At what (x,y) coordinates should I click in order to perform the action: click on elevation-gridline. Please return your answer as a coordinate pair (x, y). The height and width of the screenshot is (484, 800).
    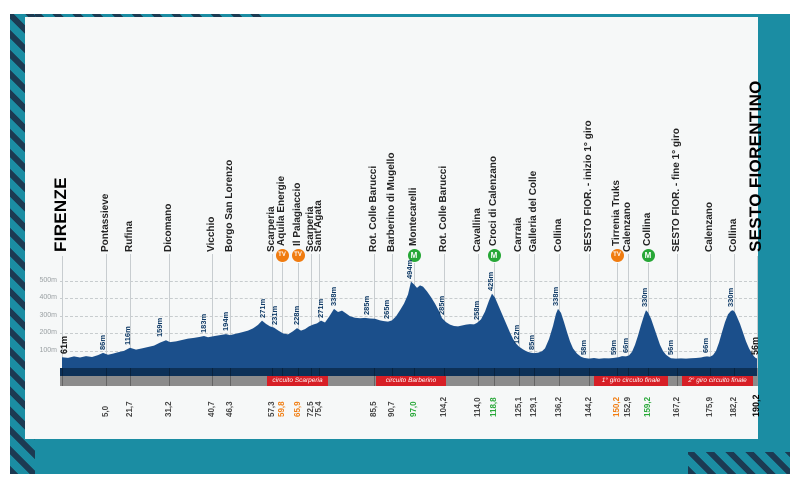
    Looking at the image, I should click on (408, 281).